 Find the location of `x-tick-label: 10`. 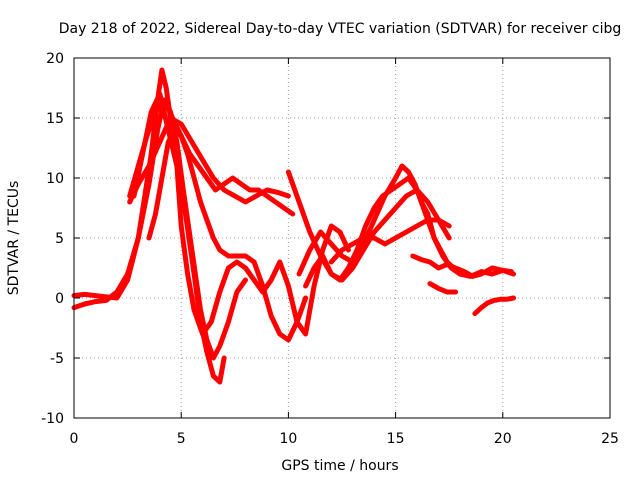

x-tick-label: 10 is located at coordinates (288, 439).